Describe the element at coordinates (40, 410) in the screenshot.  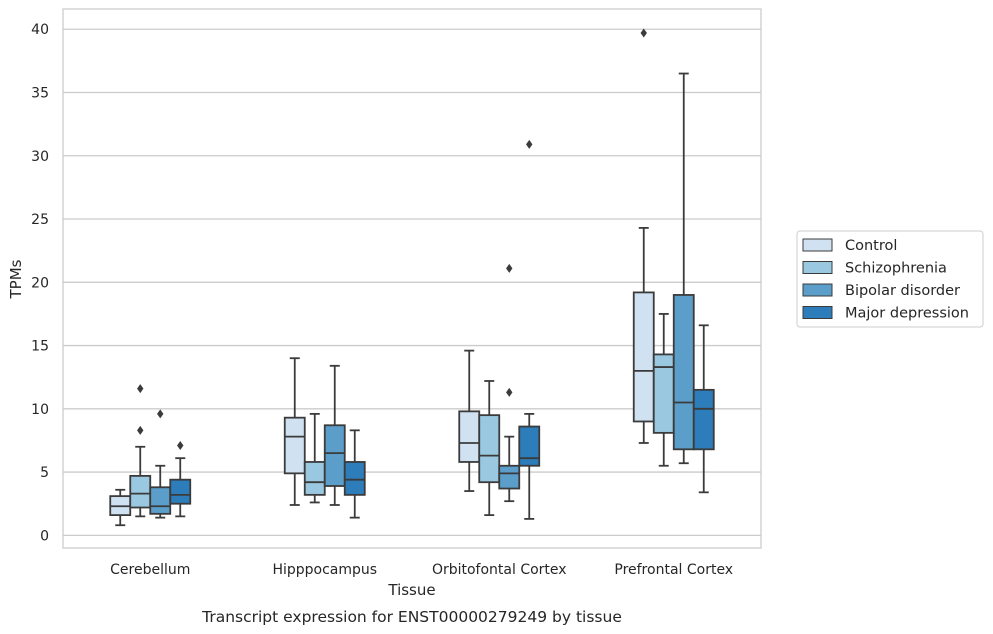
I see `y-tick-label: 10` at that location.